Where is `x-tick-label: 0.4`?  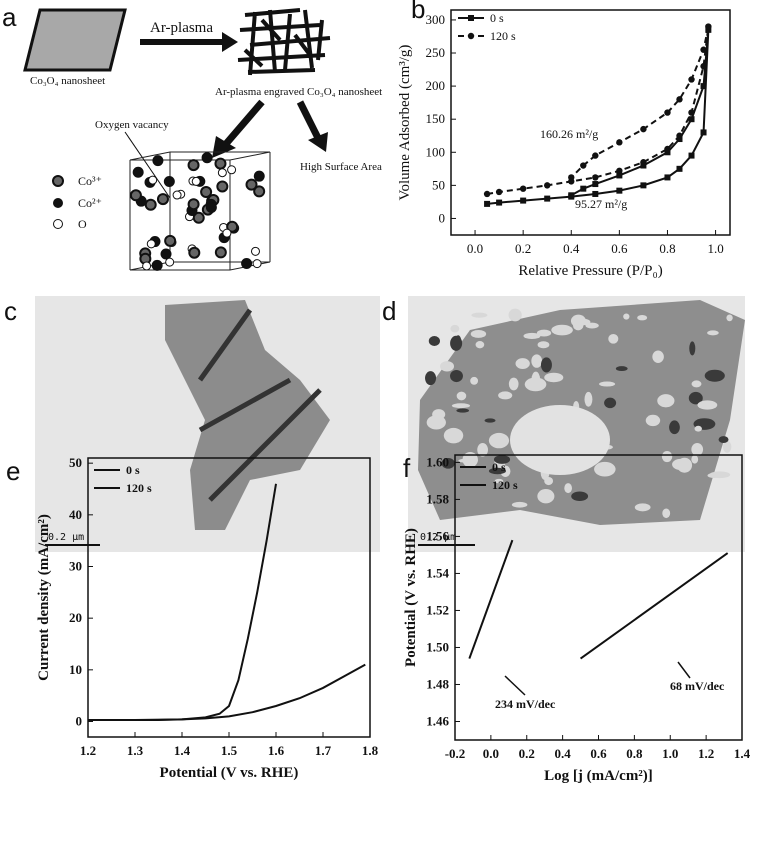 x-tick-label: 0.4 is located at coordinates (563, 753).